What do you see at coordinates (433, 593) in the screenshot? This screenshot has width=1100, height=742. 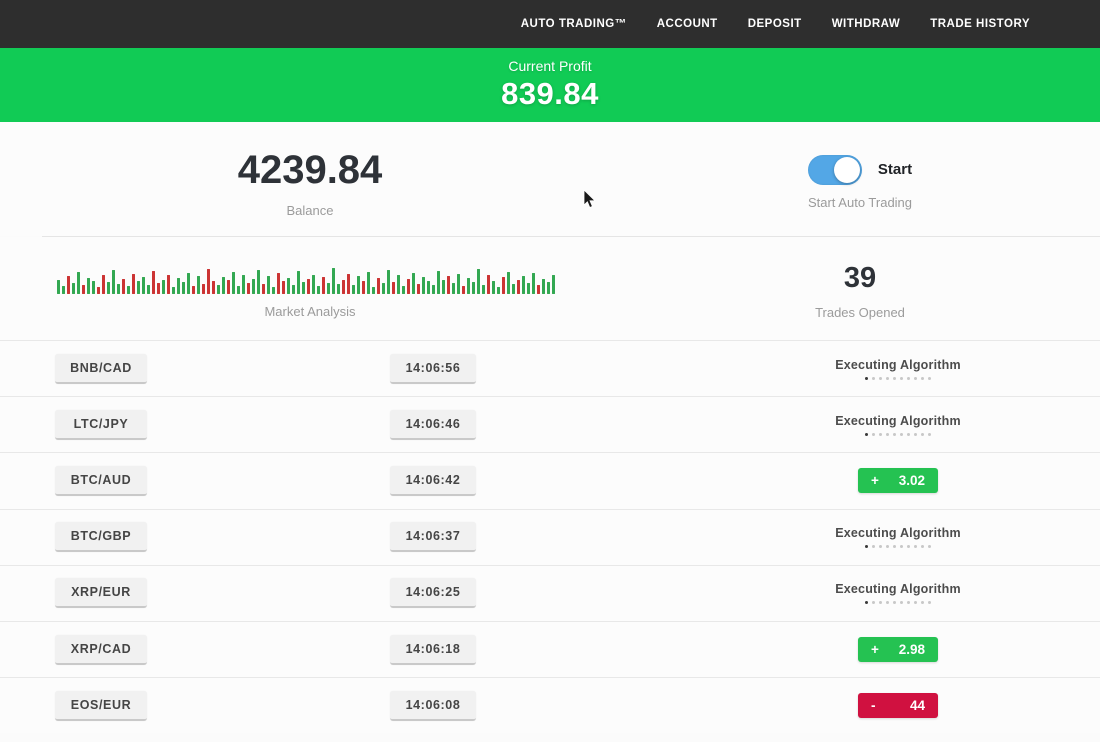 I see `time-pill: 14:06:25` at bounding box center [433, 593].